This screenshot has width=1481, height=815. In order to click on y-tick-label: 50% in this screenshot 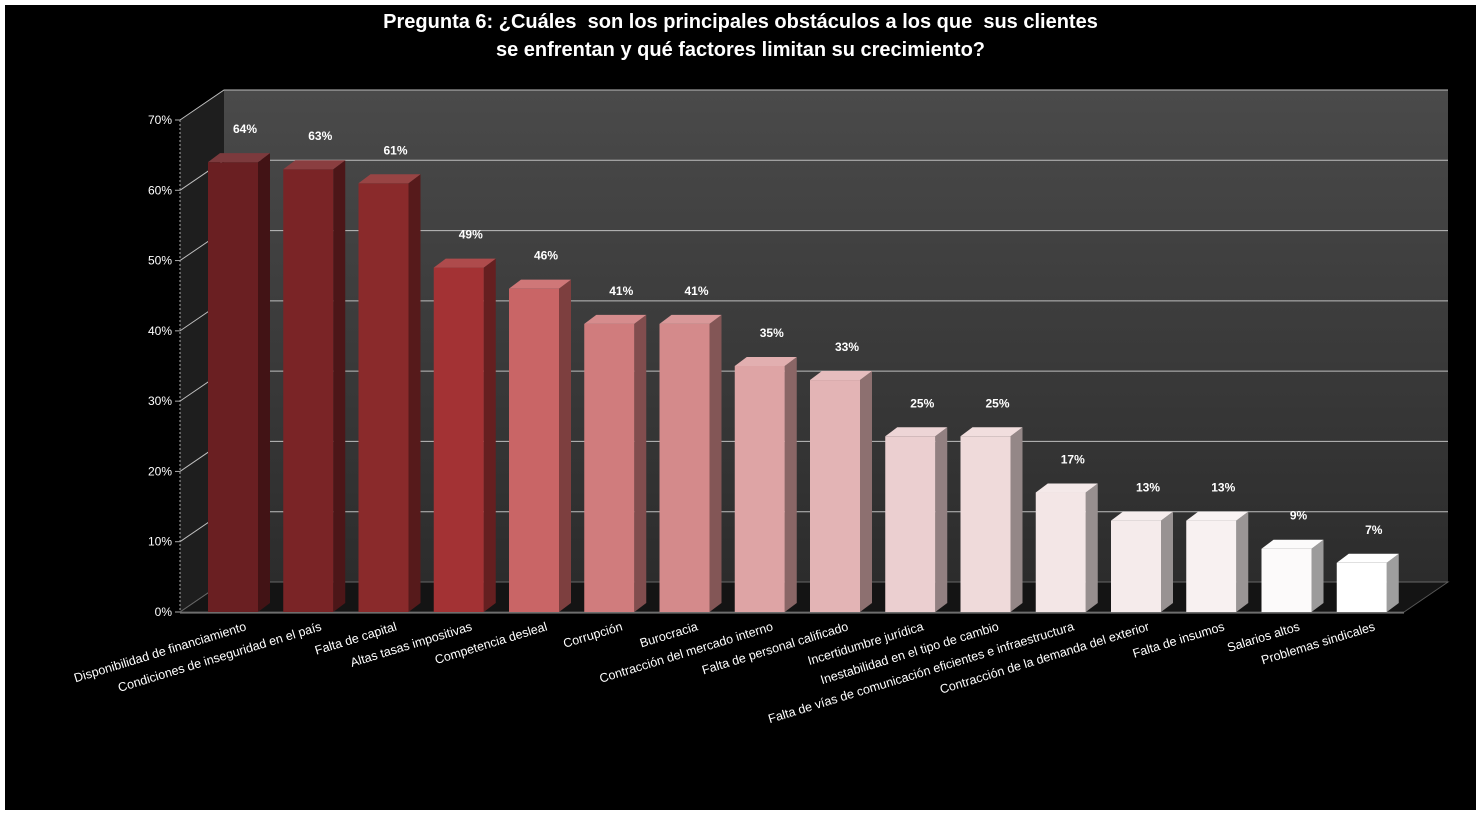, I will do `click(160, 261)`.